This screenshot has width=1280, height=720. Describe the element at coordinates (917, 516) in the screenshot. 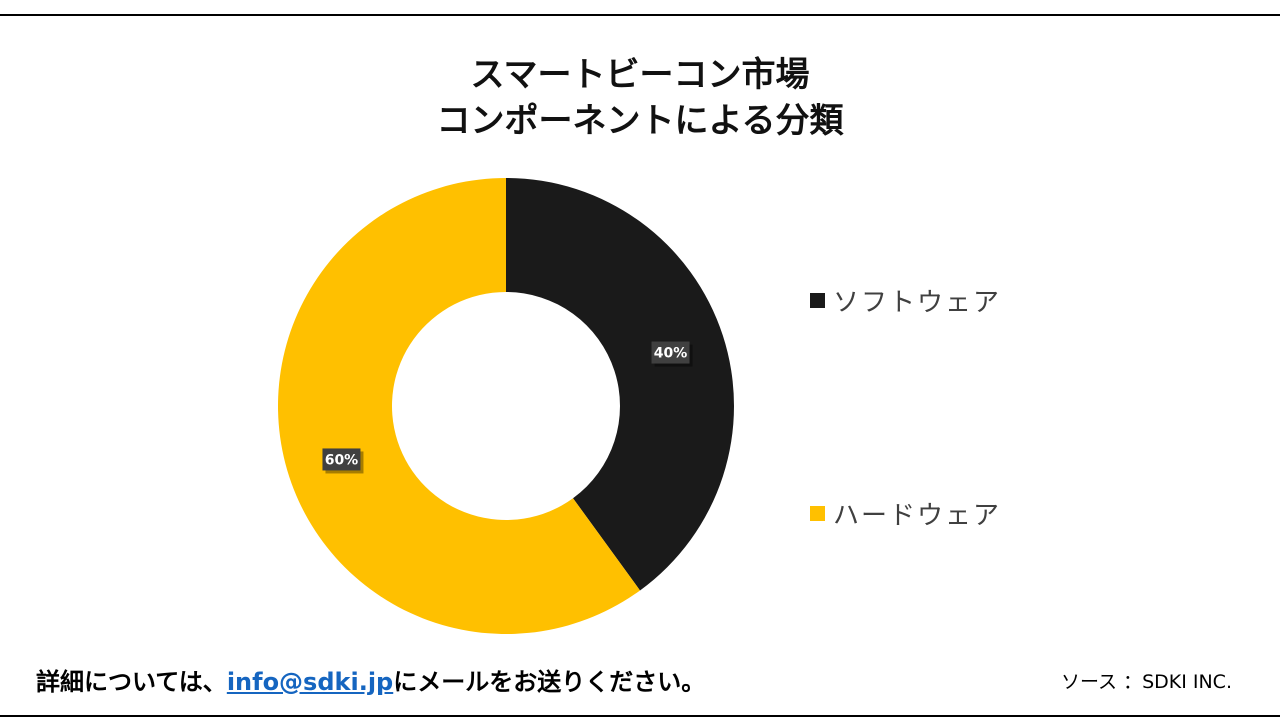

I see `legend-label-hardware: ハードウェア` at that location.